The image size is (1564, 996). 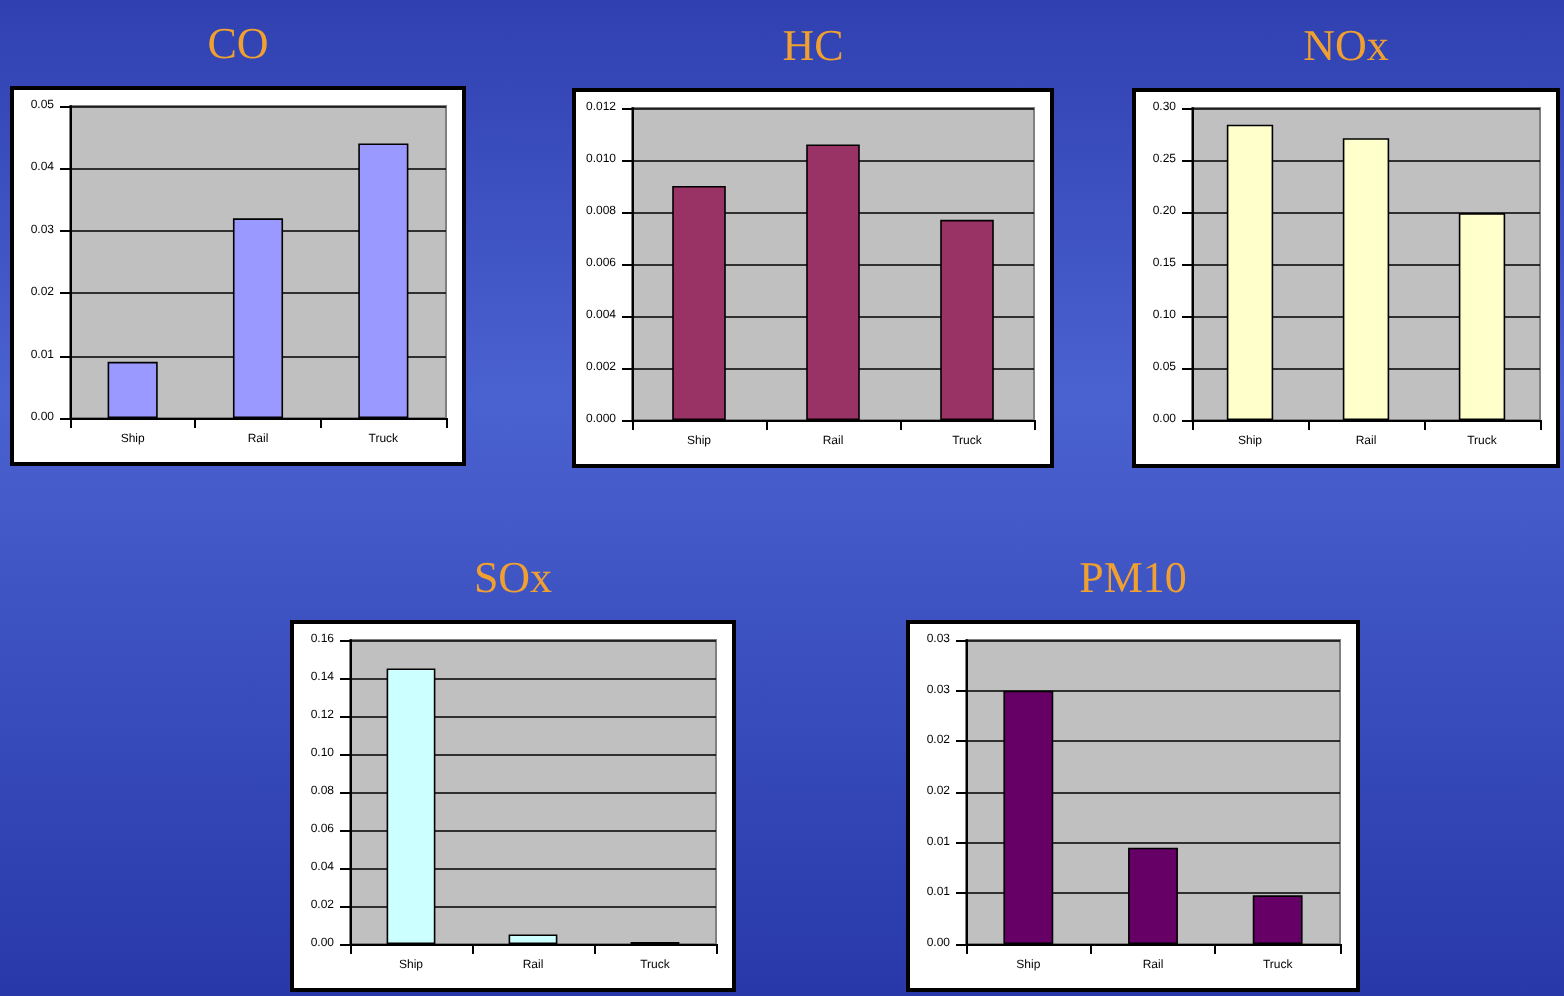 I want to click on chart-title: CO, so click(x=238, y=44).